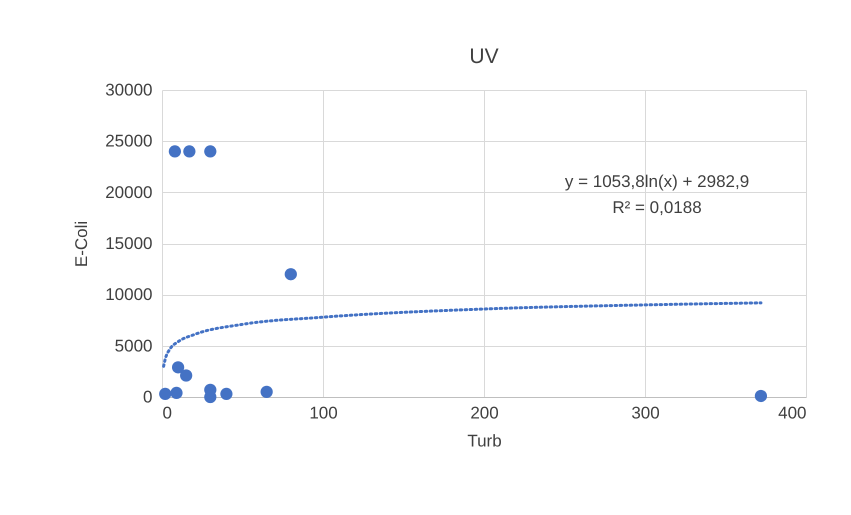  Describe the element at coordinates (462, 334) in the screenshot. I see `line-series` at that location.